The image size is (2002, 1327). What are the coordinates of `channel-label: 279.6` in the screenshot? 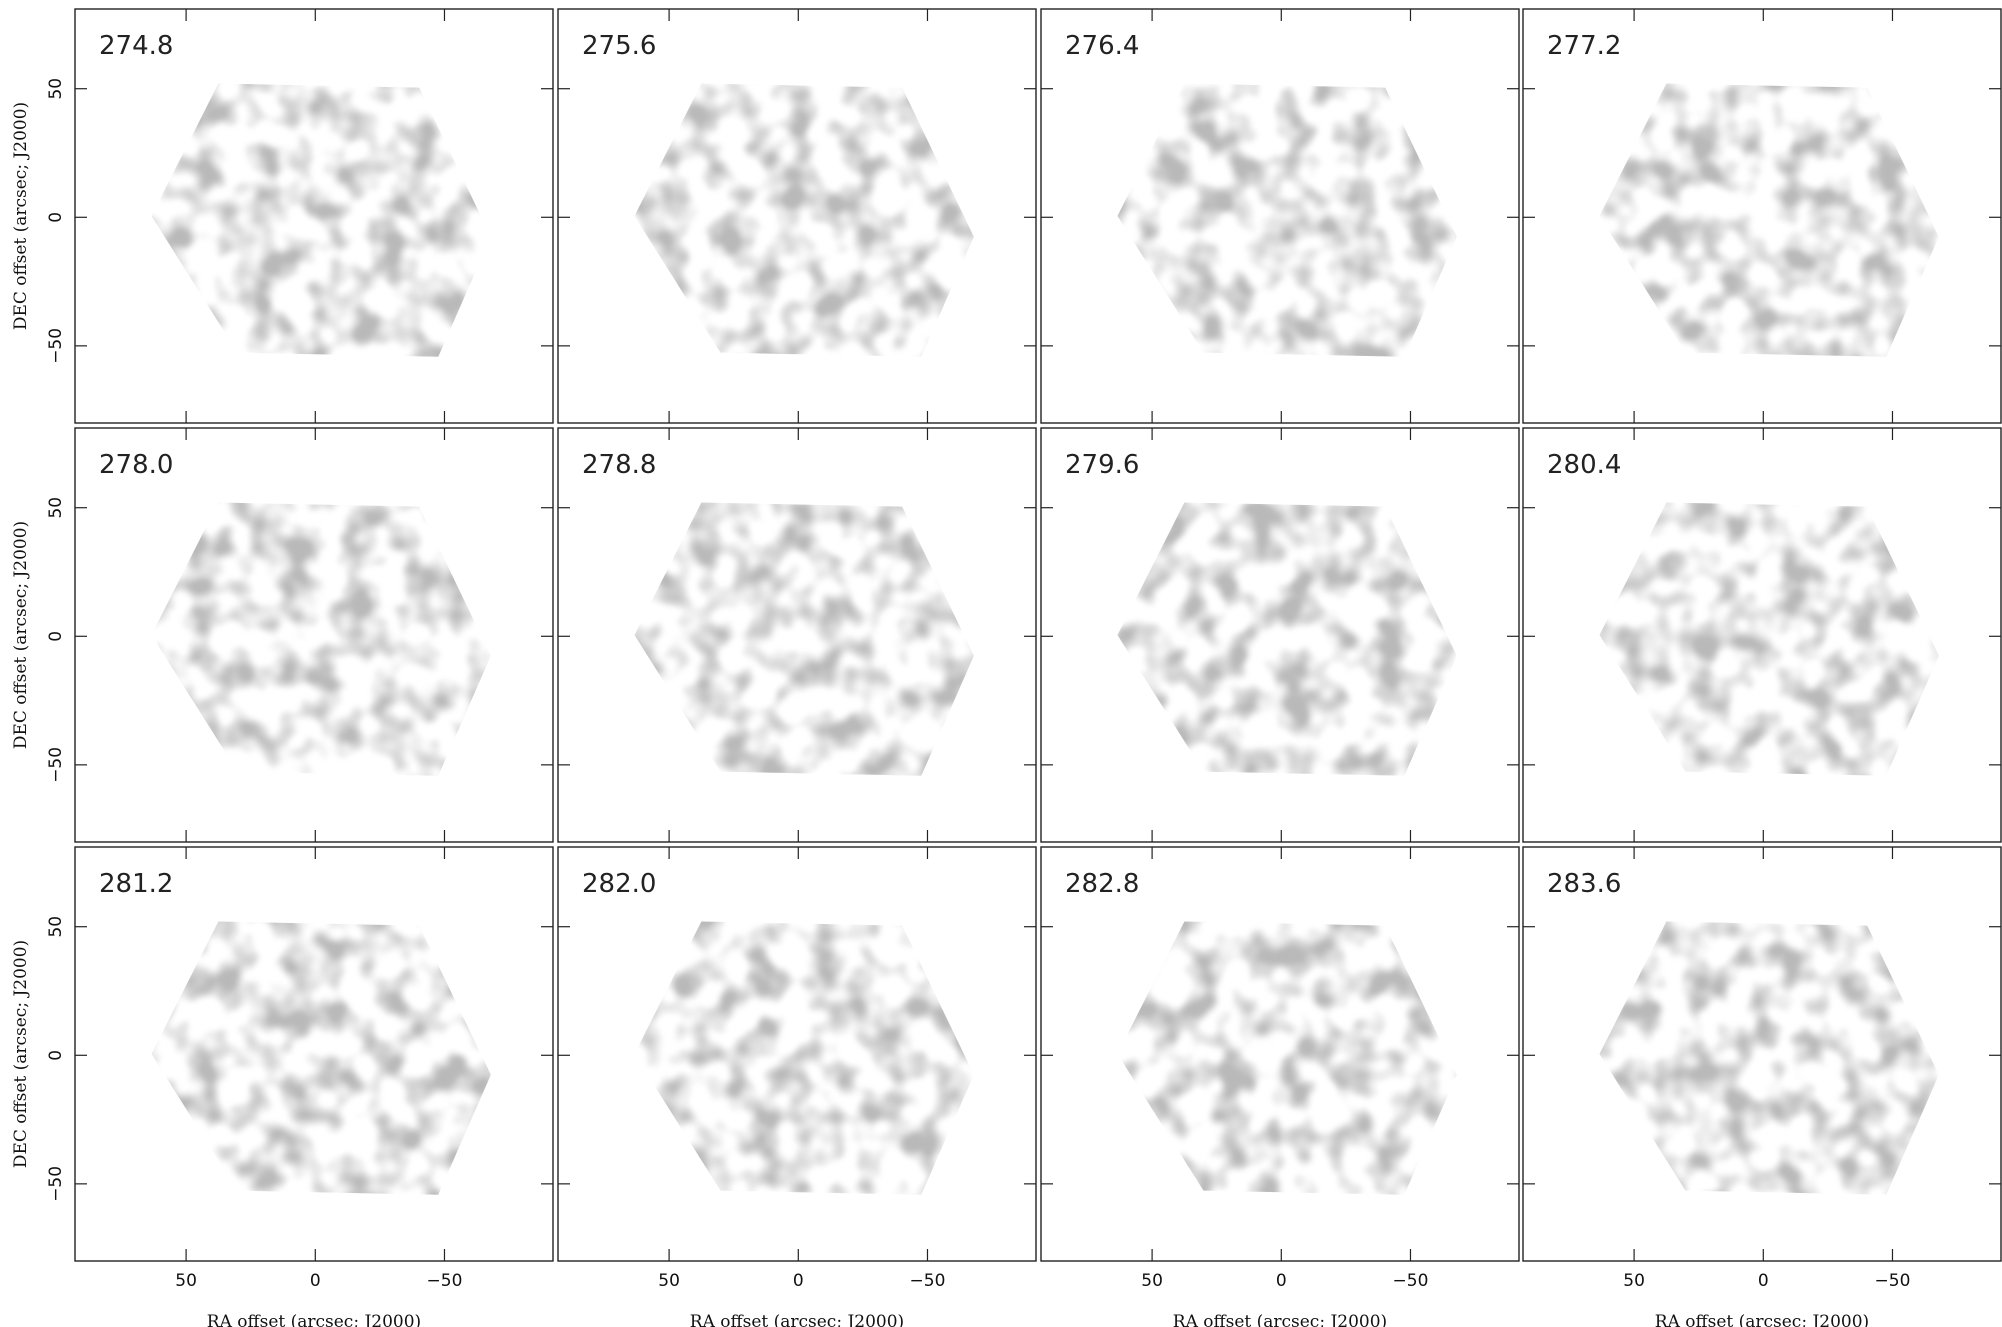 It's located at (1102, 465).